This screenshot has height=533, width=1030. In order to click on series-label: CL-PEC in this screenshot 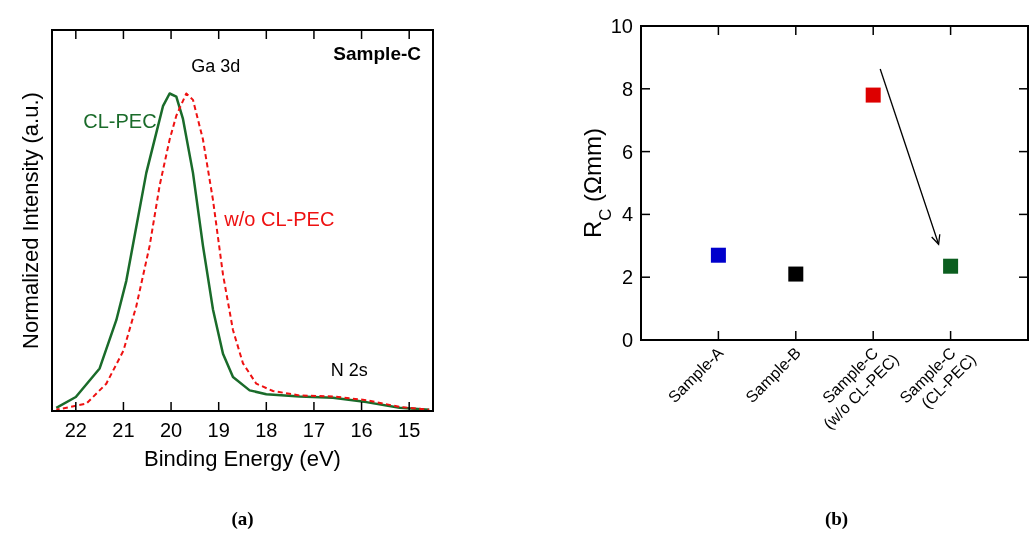, I will do `click(120, 120)`.